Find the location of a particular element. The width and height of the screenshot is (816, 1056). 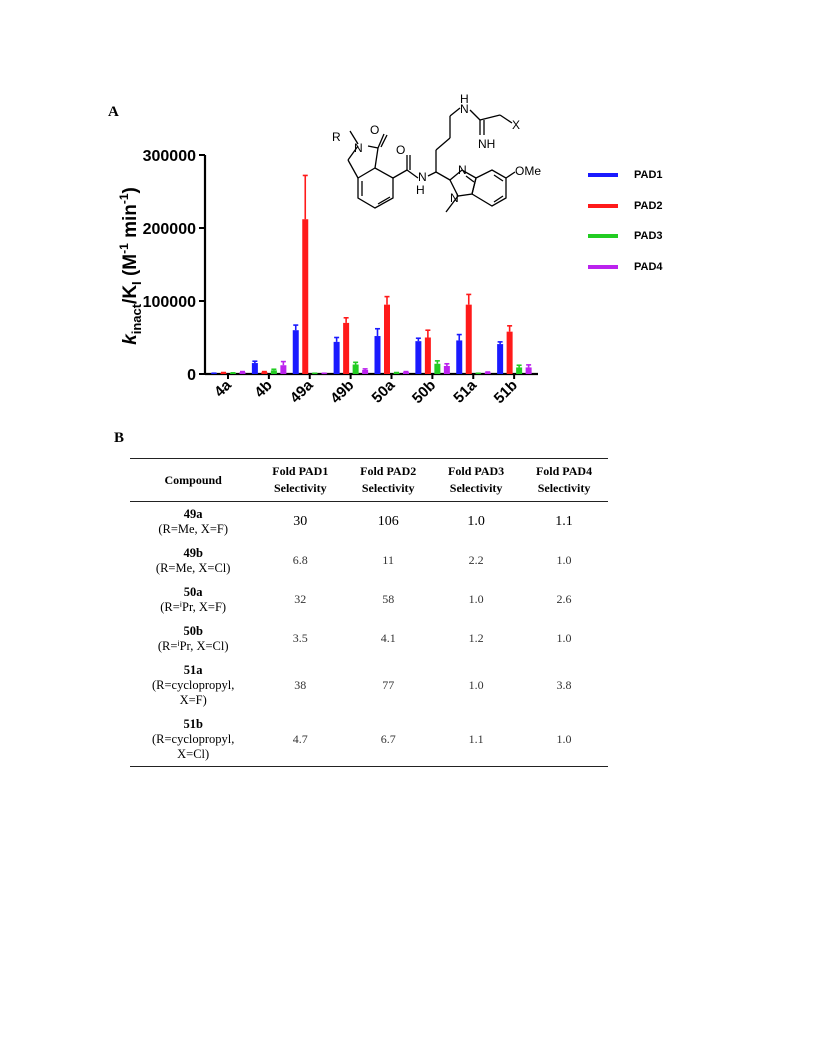

x-tick-label-51a: 51a is located at coordinates (465, 391).